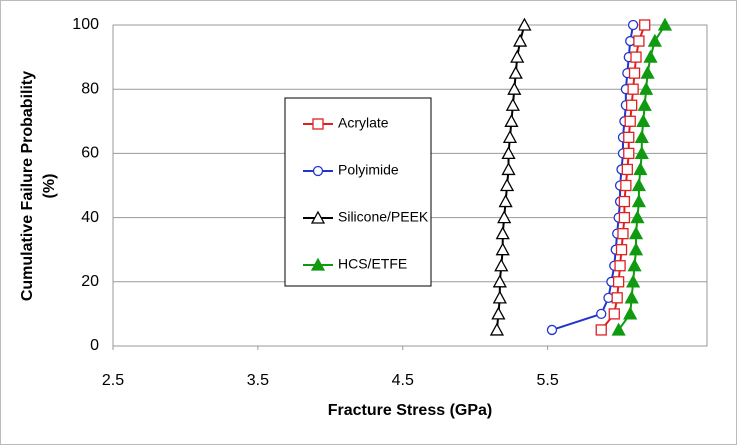 The width and height of the screenshot is (737, 445). Describe the element at coordinates (49, 186) in the screenshot. I see `y-axis-title: (%)` at that location.